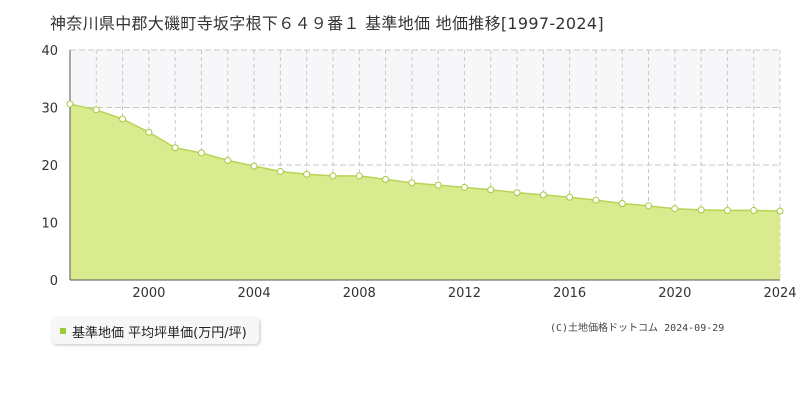 This screenshot has height=400, width=800. Describe the element at coordinates (674, 293) in the screenshot. I see `x-tick-label: 2020` at that location.